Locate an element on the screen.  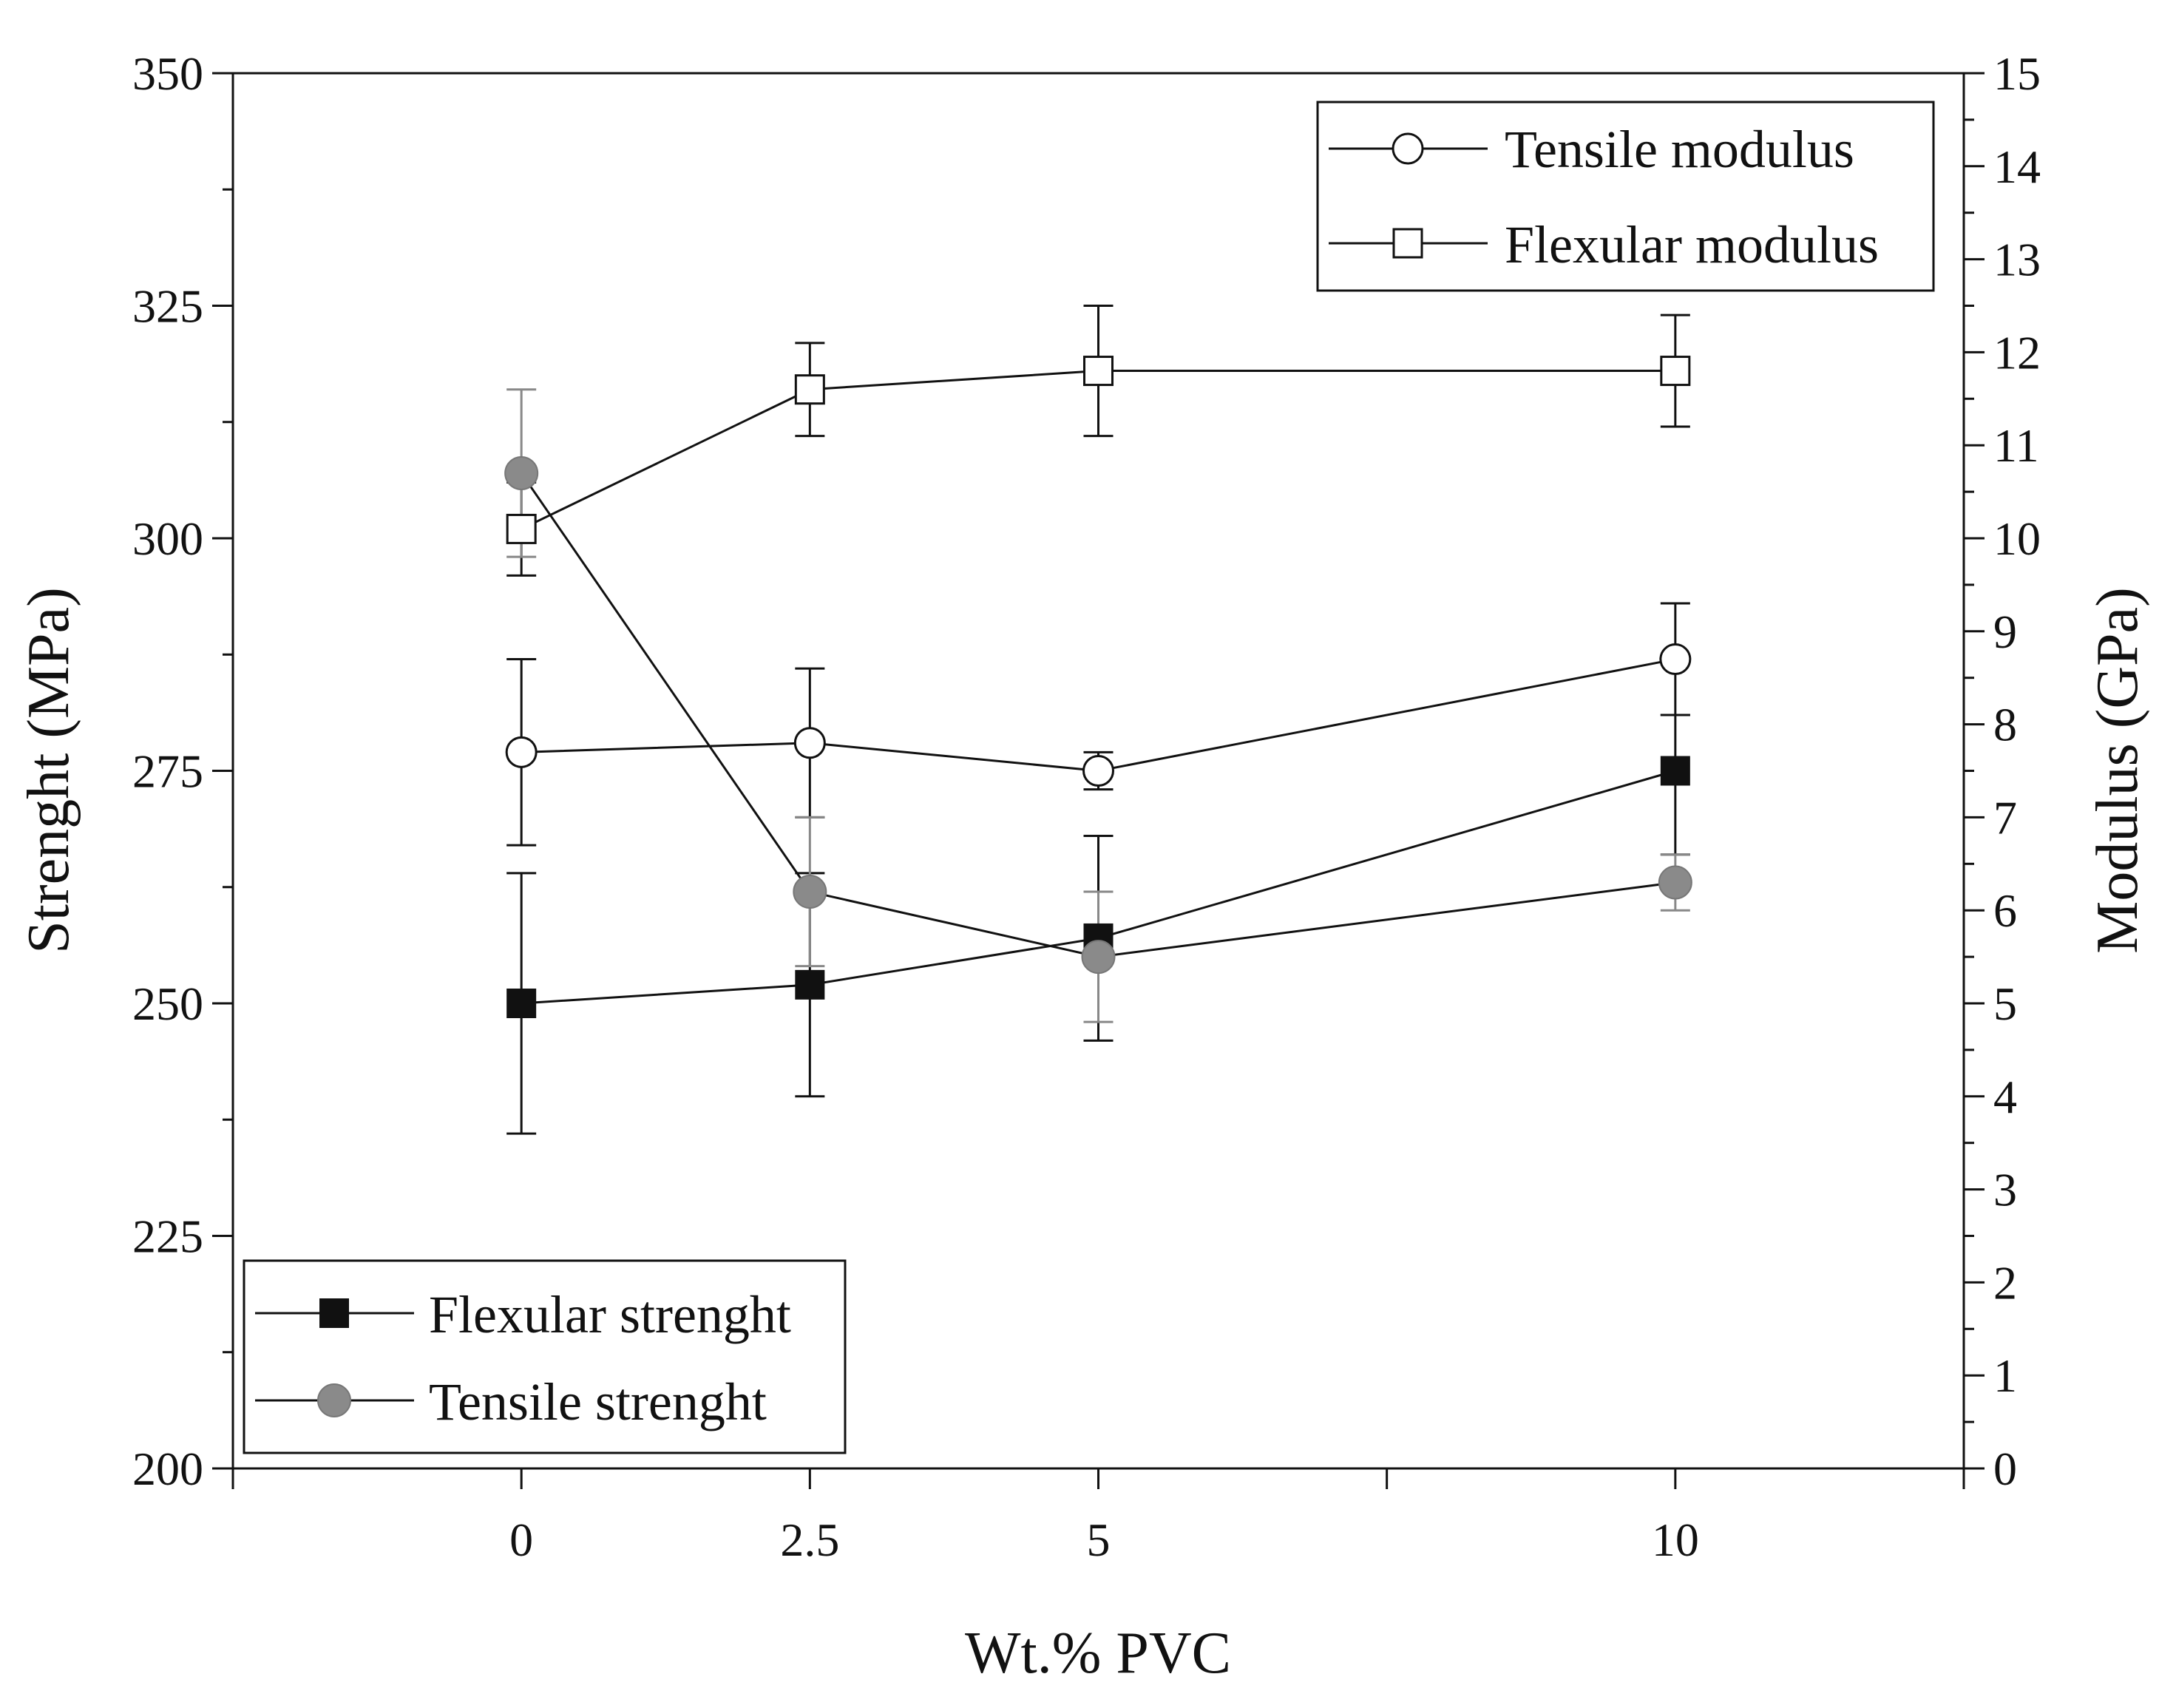
legend-strengths-box is located at coordinates (545, 1356).